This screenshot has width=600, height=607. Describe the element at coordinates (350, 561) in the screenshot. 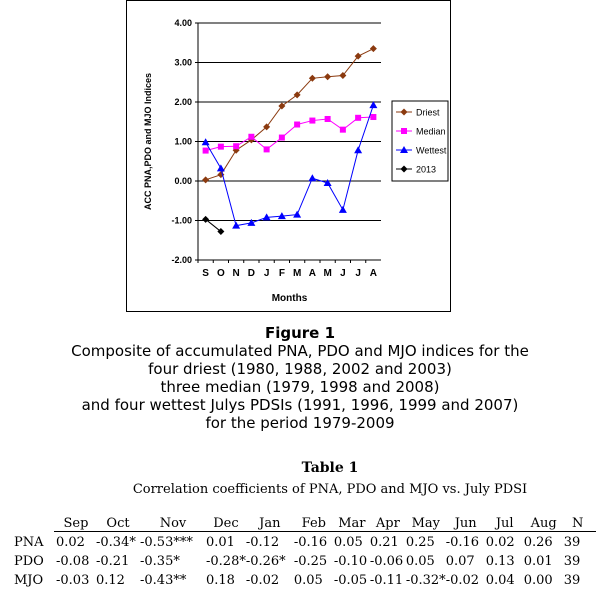

I see `table-cell: -0.10` at that location.